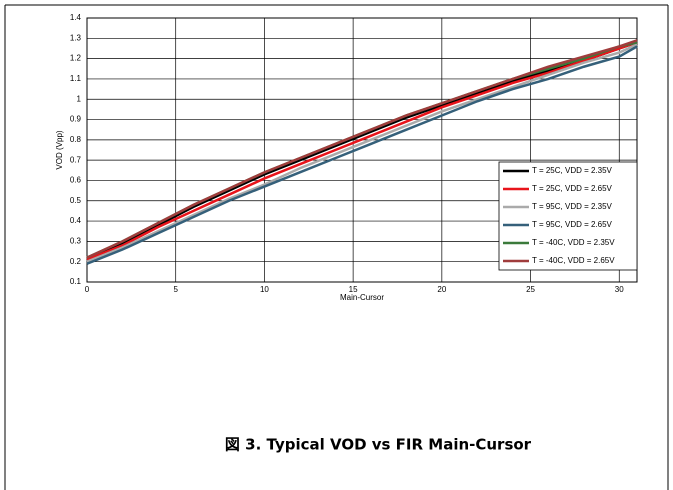 This screenshot has height=490, width=673. Describe the element at coordinates (619, 289) in the screenshot. I see `x-tick-label: 30` at that location.